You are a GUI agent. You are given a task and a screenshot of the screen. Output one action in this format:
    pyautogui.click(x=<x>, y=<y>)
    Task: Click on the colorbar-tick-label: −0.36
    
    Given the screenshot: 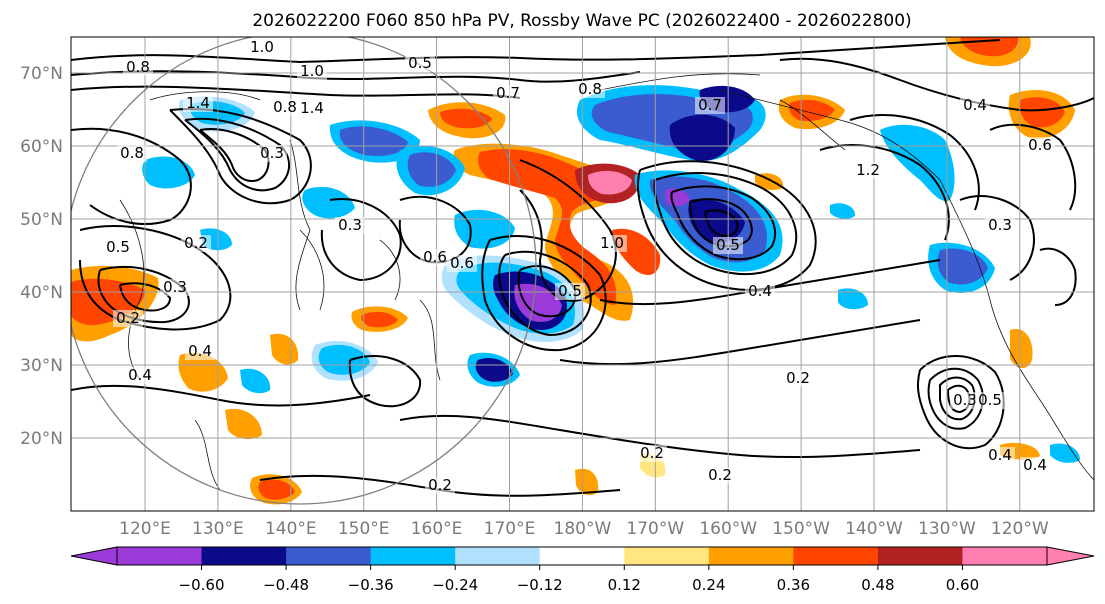 What is the action you would take?
    pyautogui.click(x=371, y=585)
    